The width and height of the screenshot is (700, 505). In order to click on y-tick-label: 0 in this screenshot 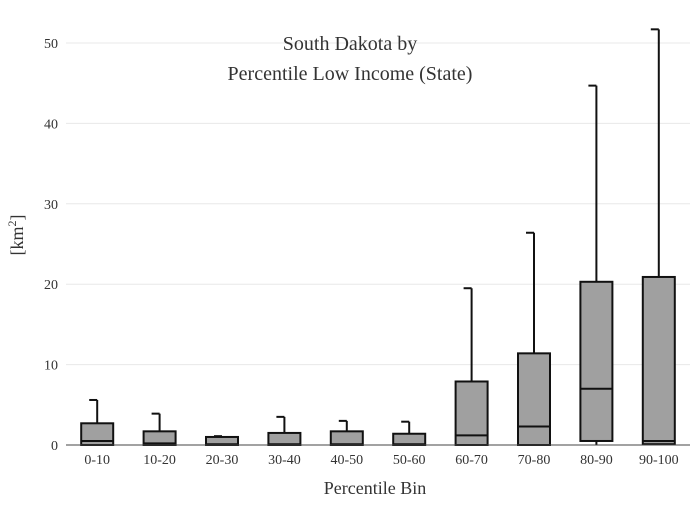, I will do `click(54, 446)`.